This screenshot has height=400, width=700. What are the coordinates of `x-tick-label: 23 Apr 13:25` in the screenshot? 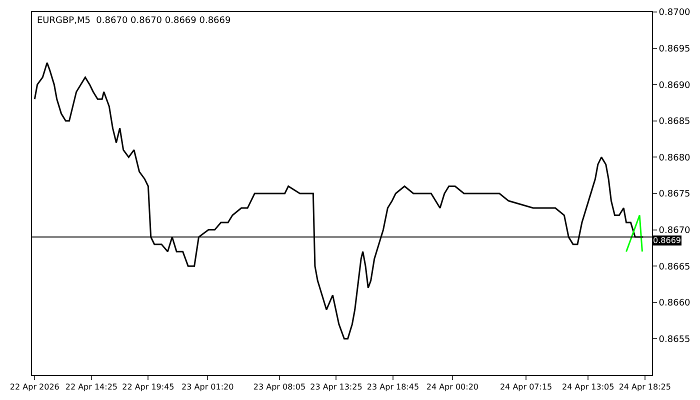 It's located at (336, 387).